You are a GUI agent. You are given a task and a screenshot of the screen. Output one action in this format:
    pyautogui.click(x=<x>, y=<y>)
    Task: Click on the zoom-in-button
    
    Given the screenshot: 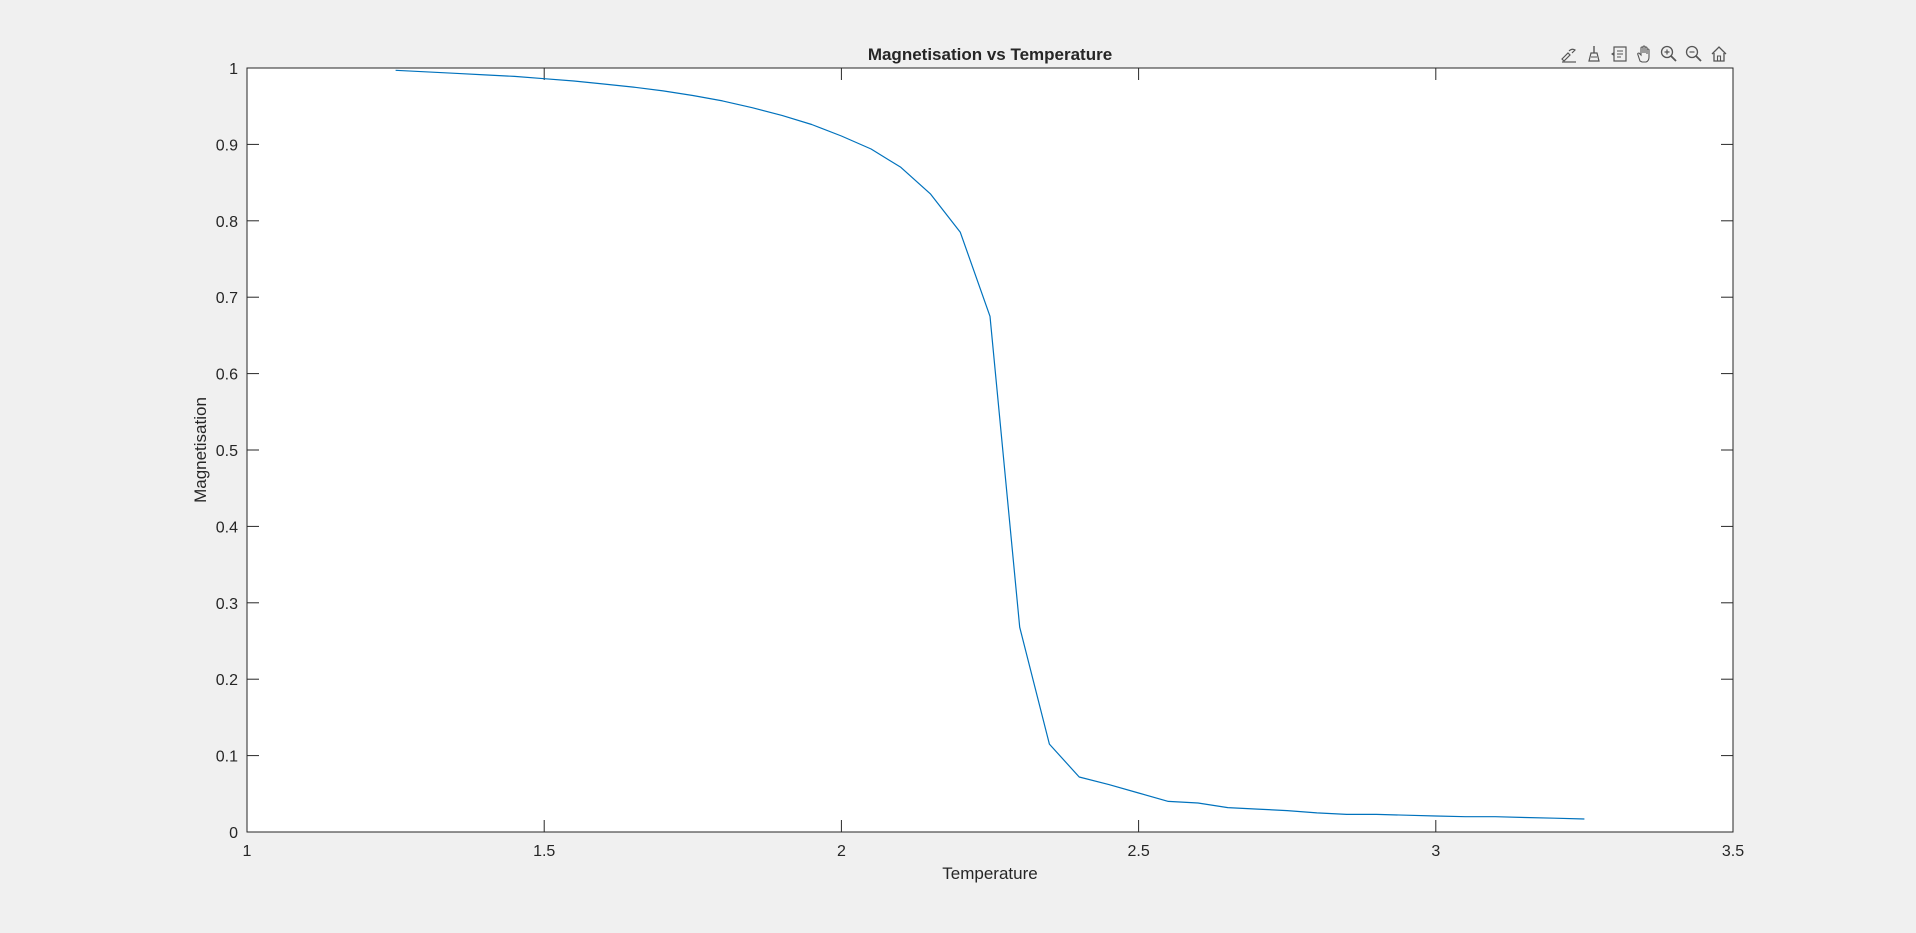 What is the action you would take?
    pyautogui.click(x=1669, y=54)
    